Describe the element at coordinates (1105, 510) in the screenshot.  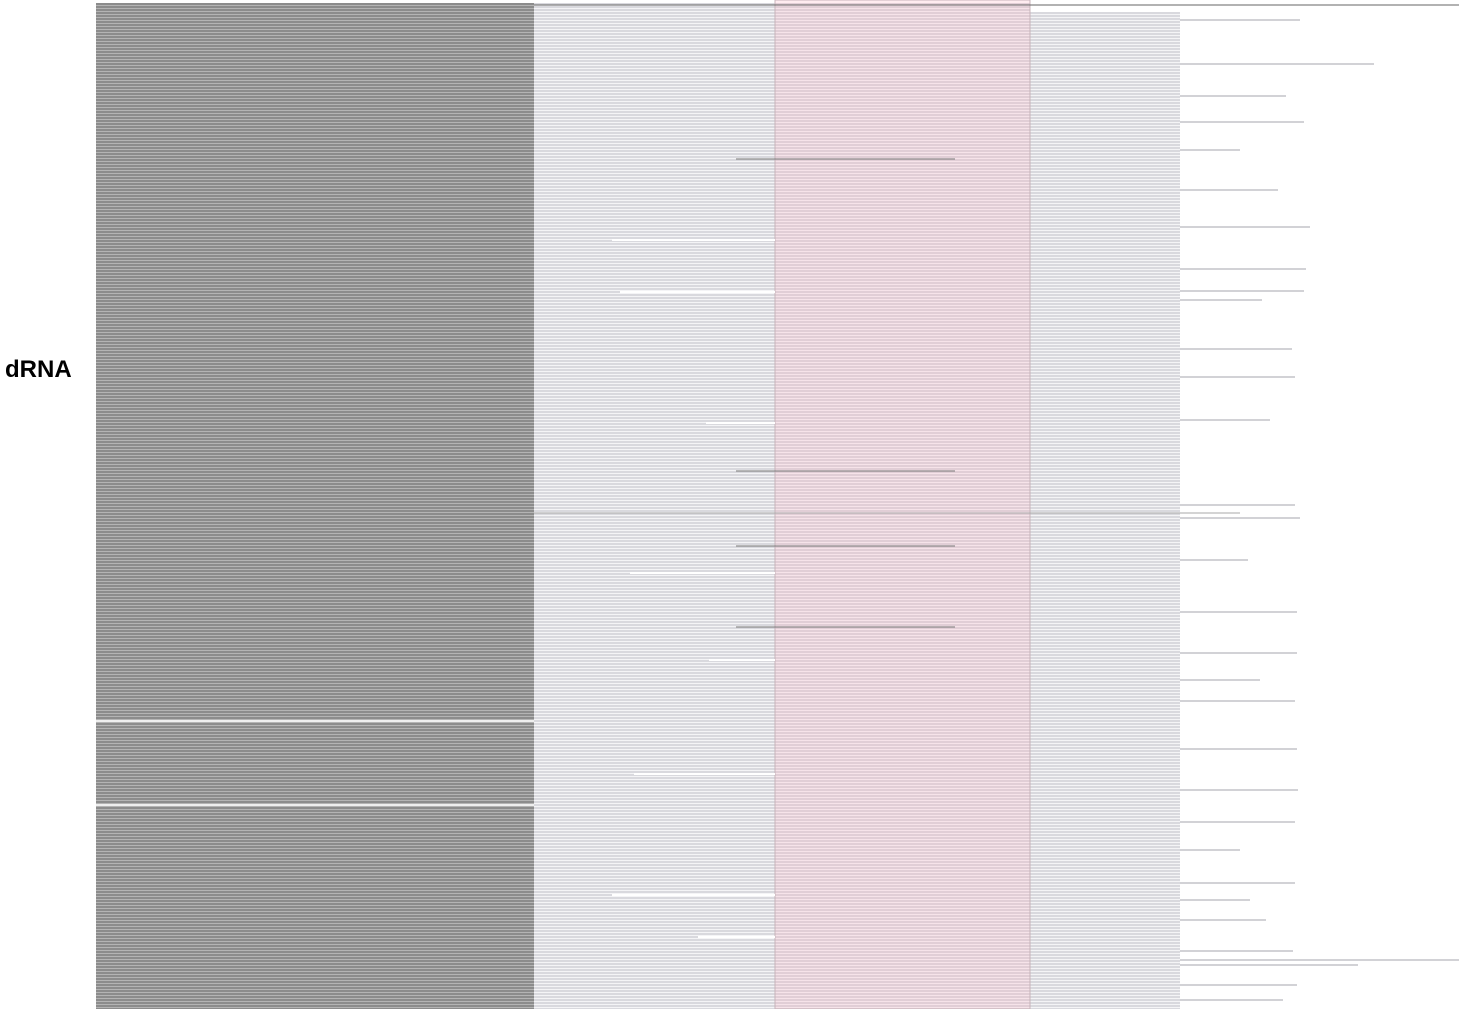
I see `read-tails` at that location.